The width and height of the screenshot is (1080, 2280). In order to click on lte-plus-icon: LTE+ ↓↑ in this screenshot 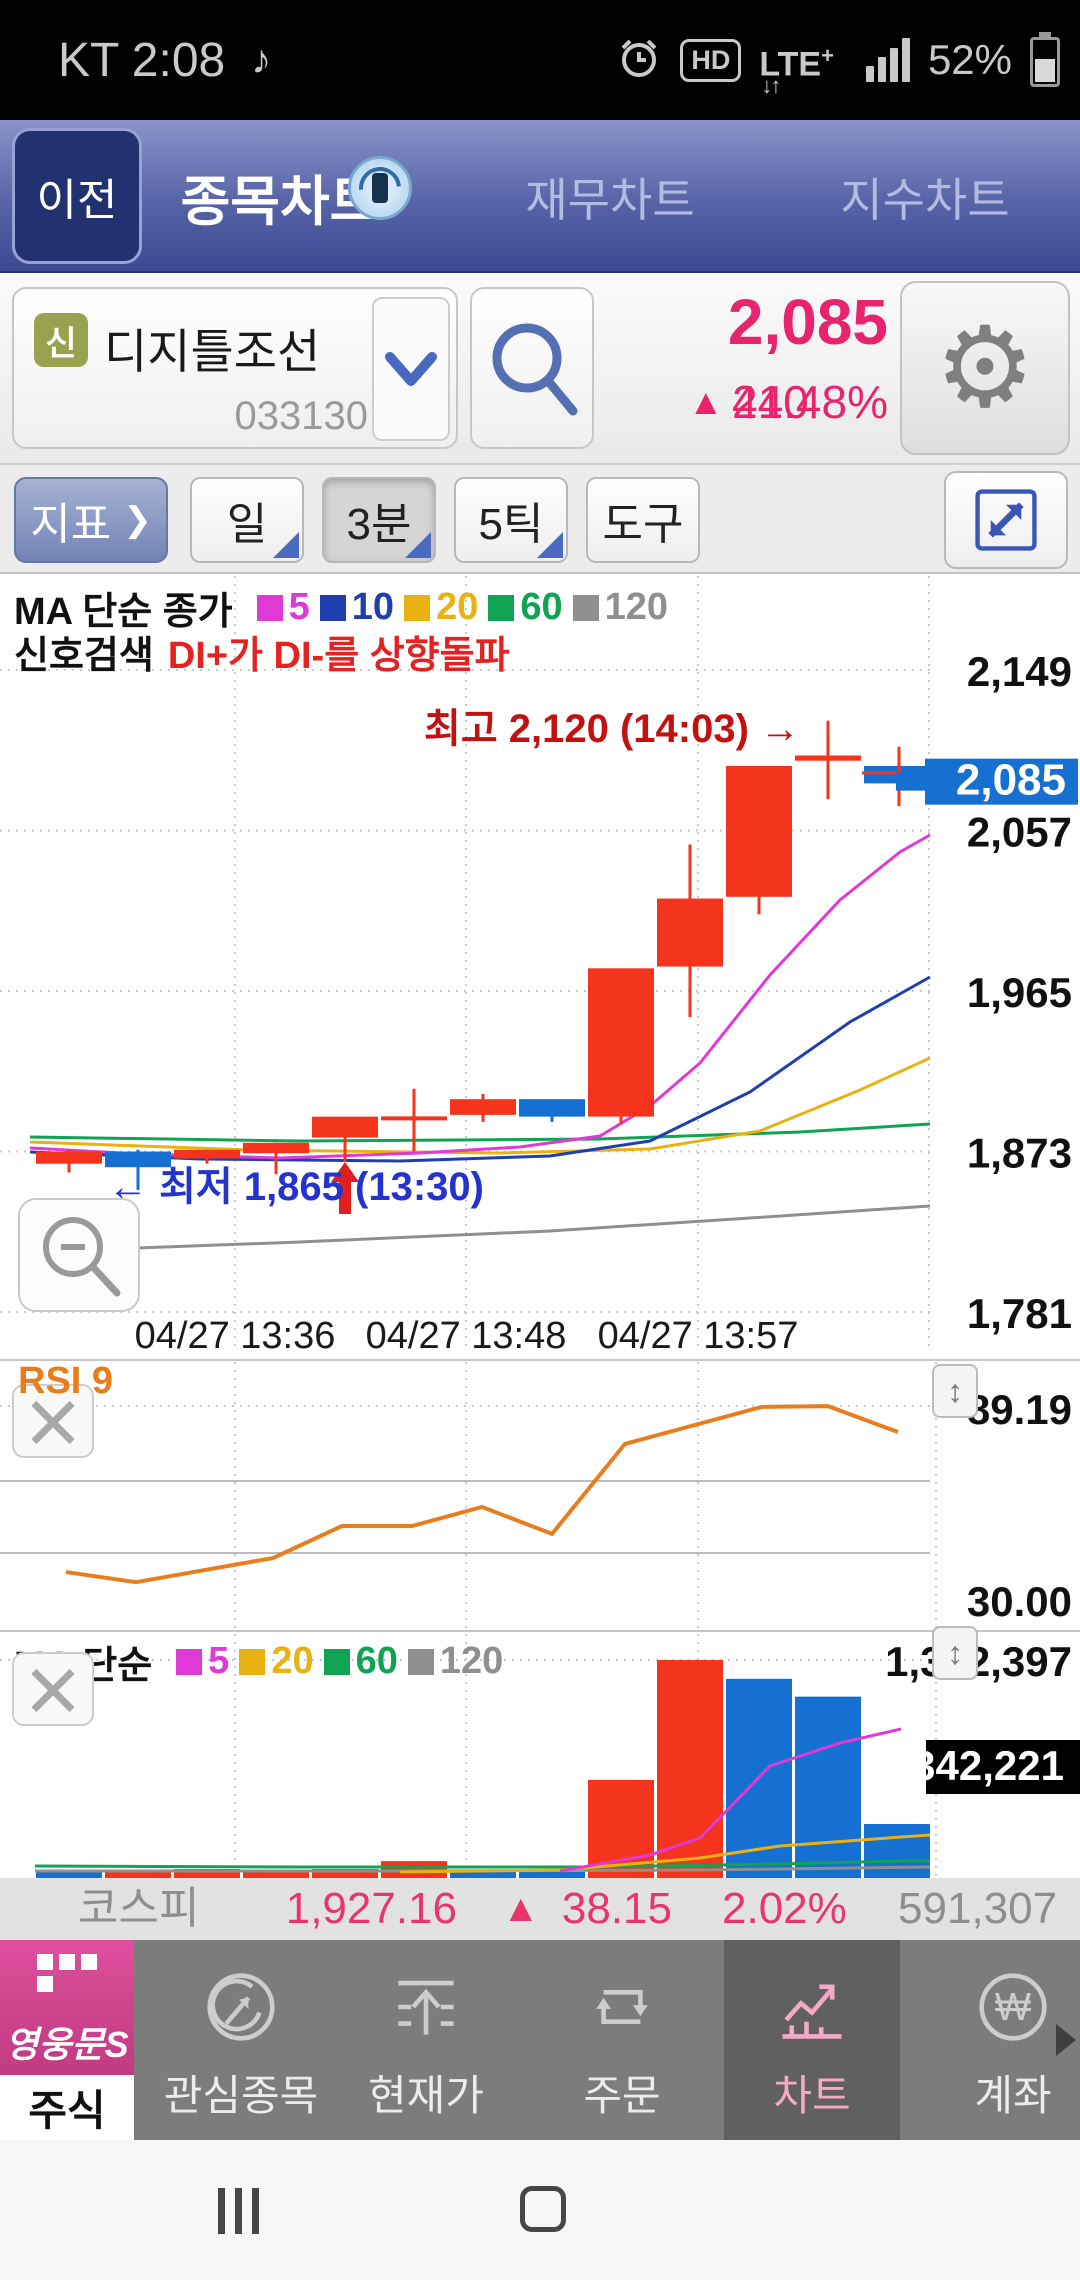, I will do `click(796, 70)`.